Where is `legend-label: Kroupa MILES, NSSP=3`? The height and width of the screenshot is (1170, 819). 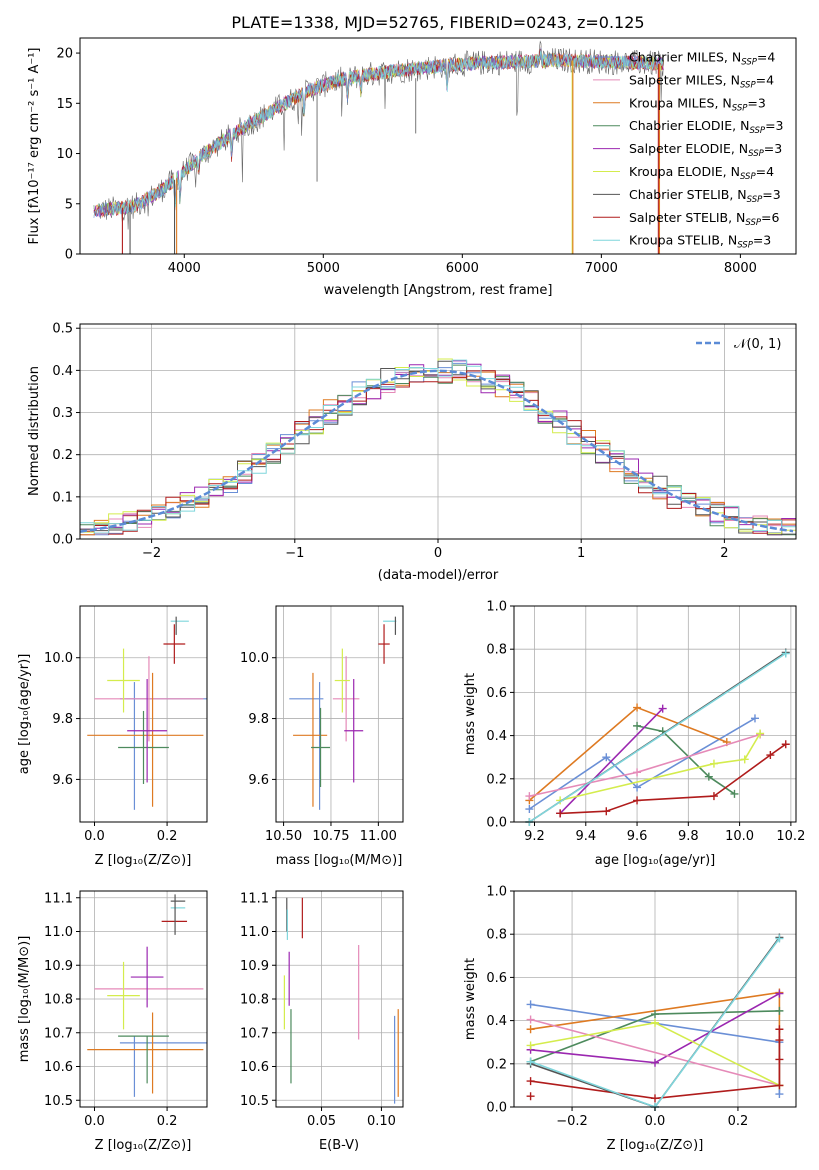
legend-label: Kroupa MILES, NSSP=3 is located at coordinates (697, 104).